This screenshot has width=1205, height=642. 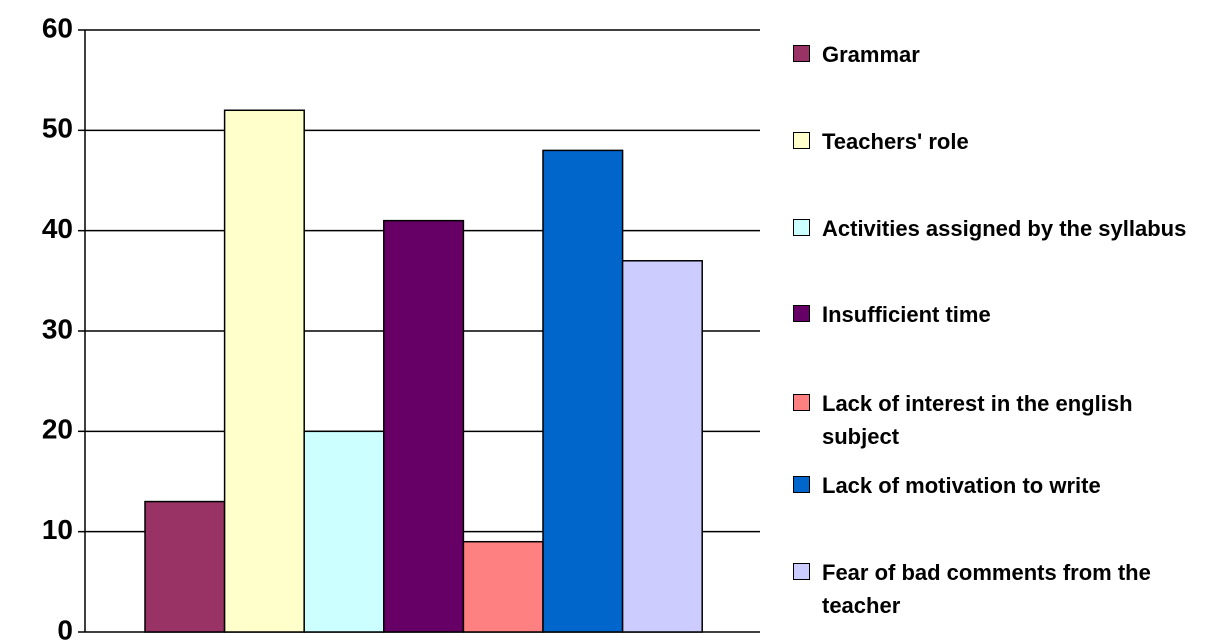 What do you see at coordinates (57, 27) in the screenshot?
I see `y-tick-label: 60` at bounding box center [57, 27].